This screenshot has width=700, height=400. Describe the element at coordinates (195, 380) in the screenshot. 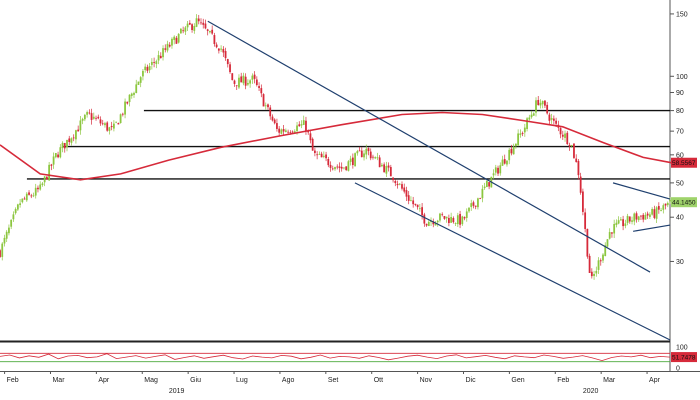

I see `x-tick-label: Giu` at that location.